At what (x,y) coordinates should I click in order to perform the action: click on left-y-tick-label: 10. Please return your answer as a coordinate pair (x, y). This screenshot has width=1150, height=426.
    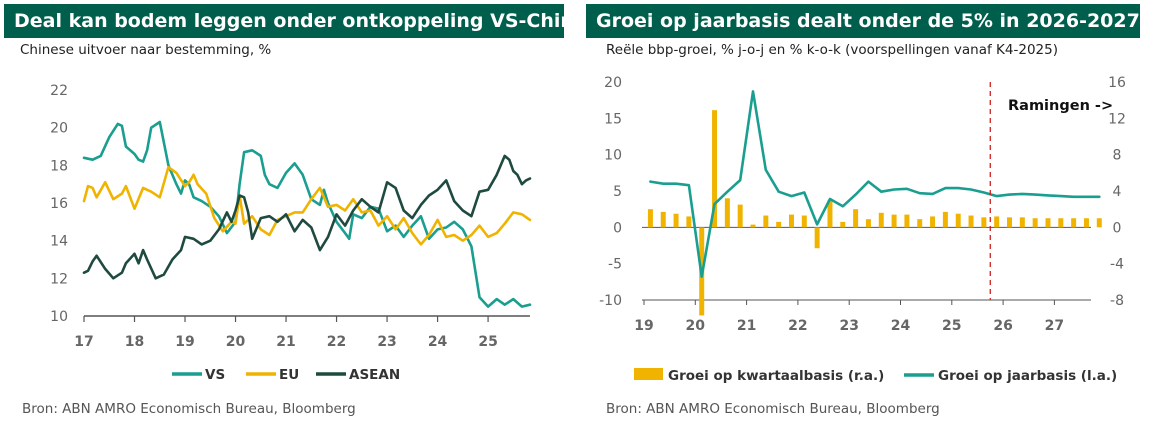
    Looking at the image, I should click on (613, 156).